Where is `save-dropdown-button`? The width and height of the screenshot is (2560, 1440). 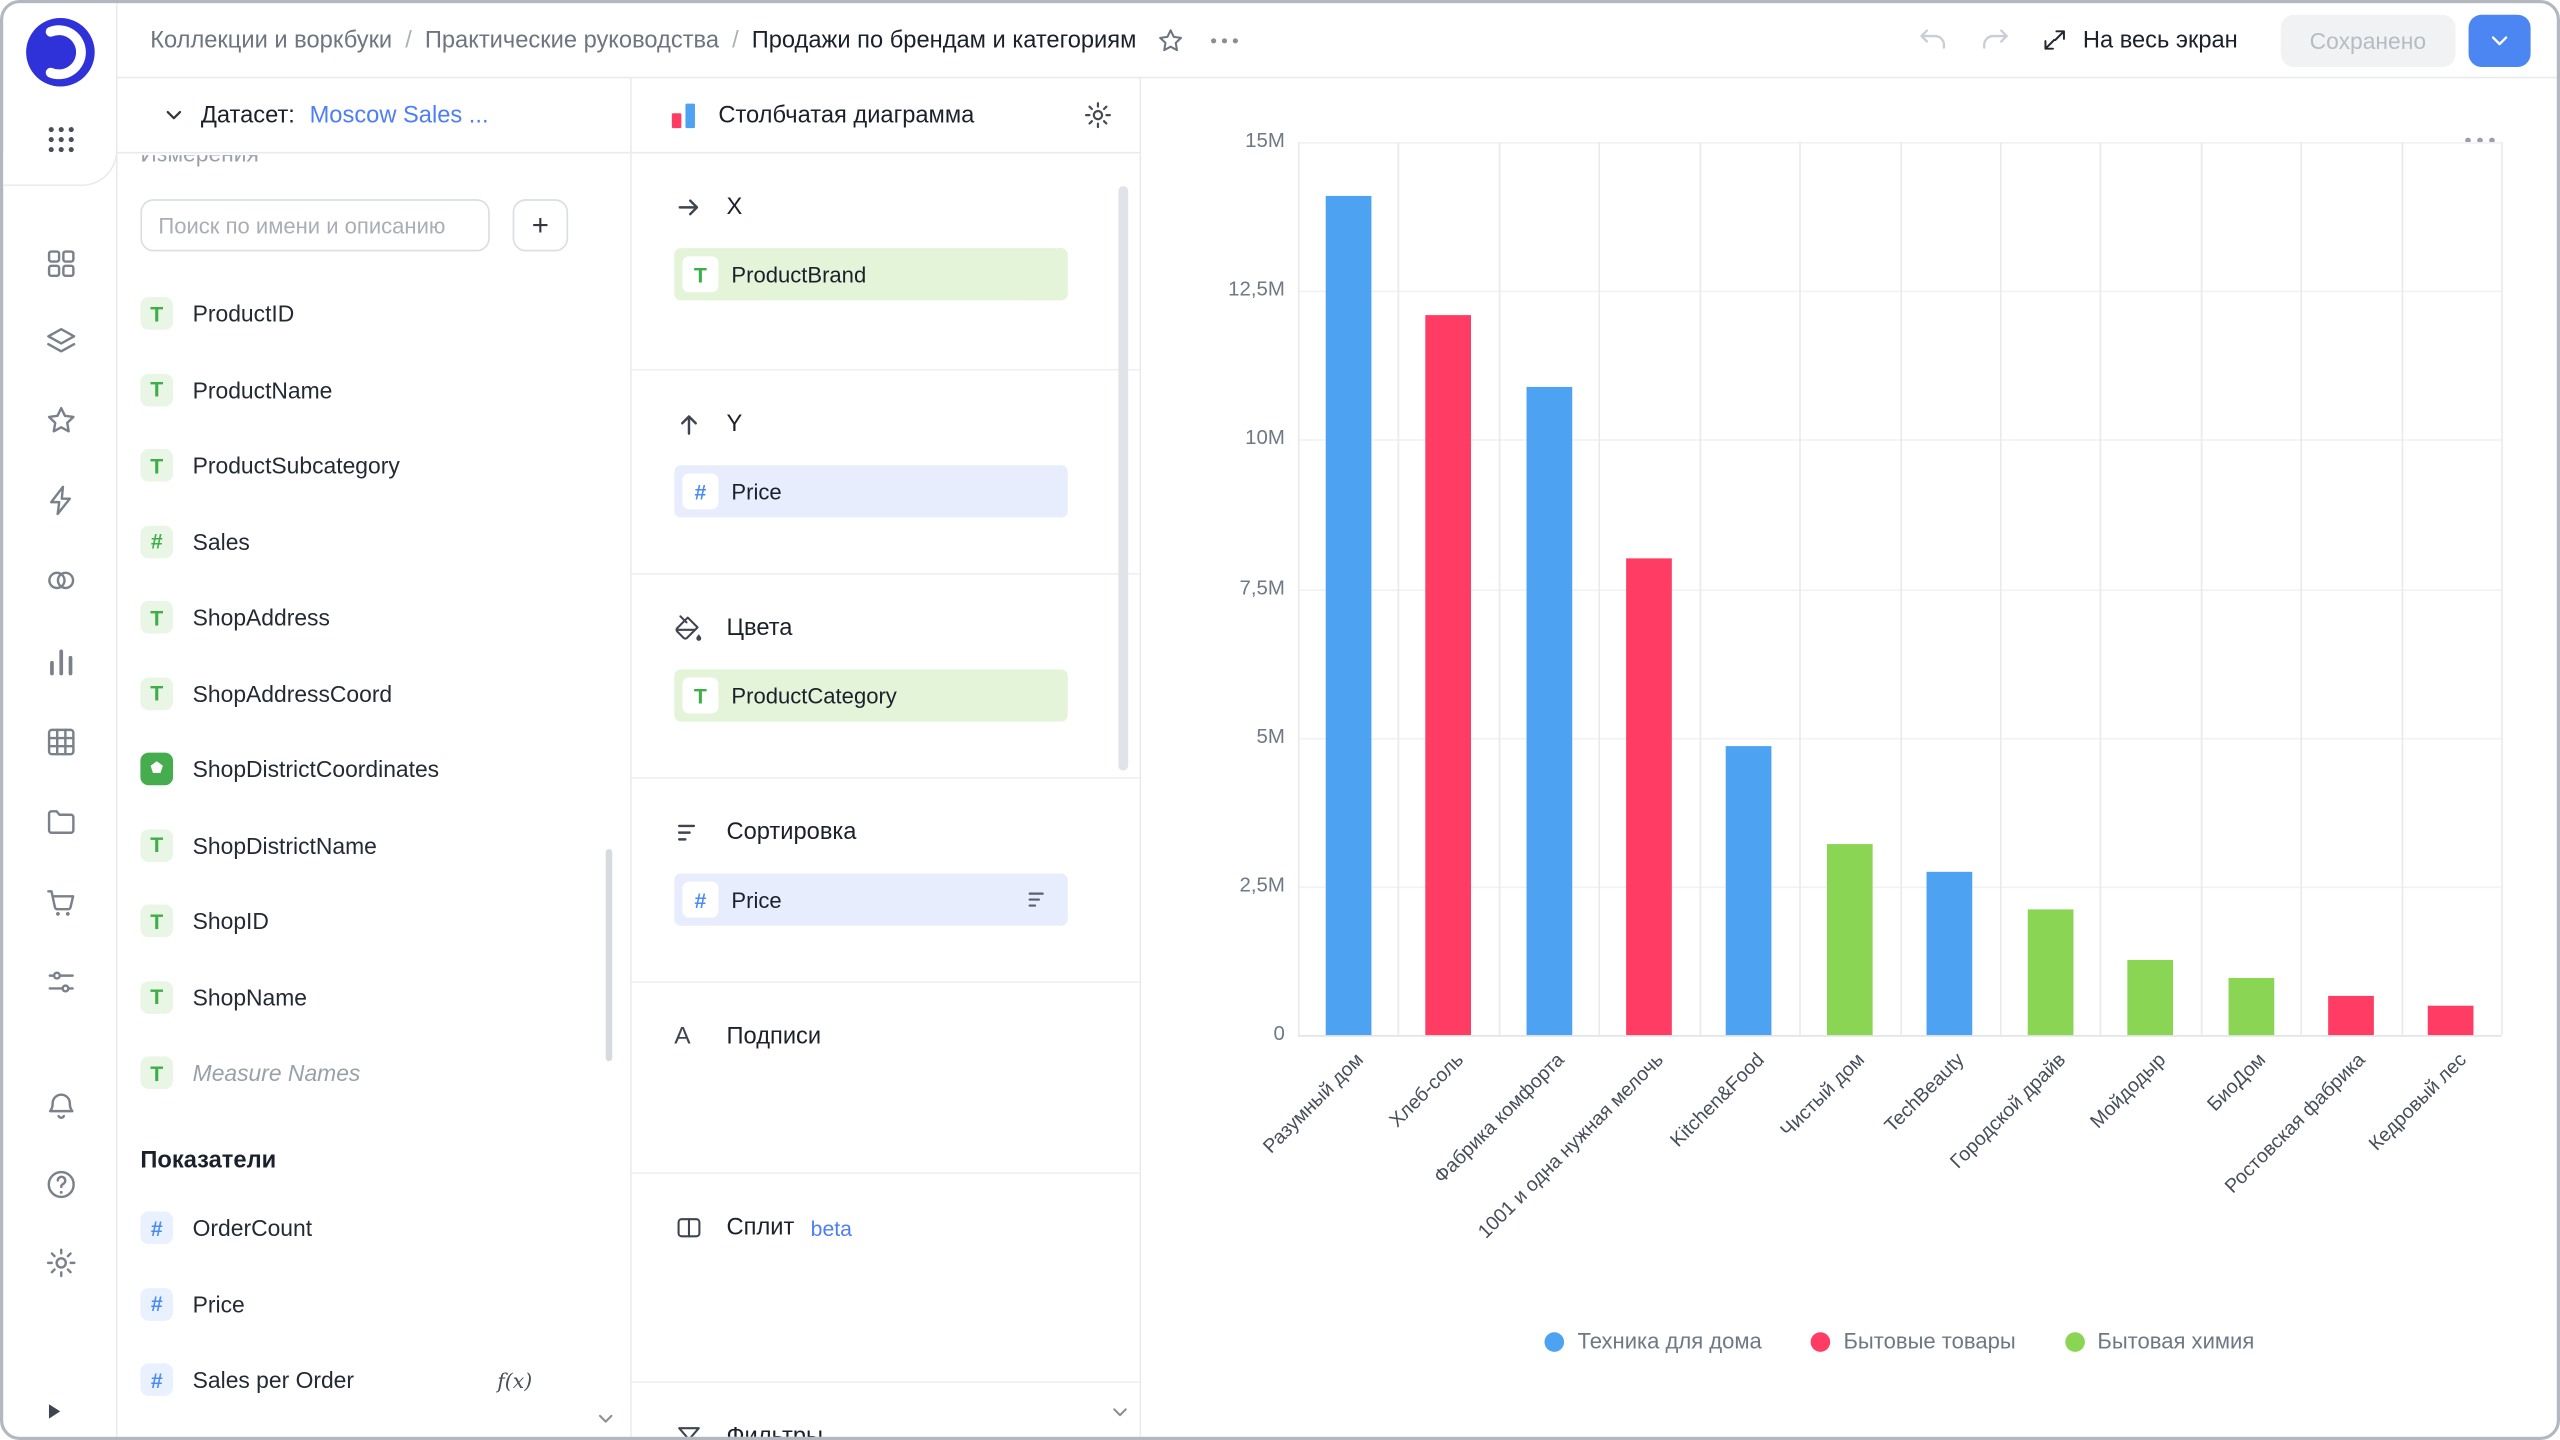 save-dropdown-button is located at coordinates (2499, 40).